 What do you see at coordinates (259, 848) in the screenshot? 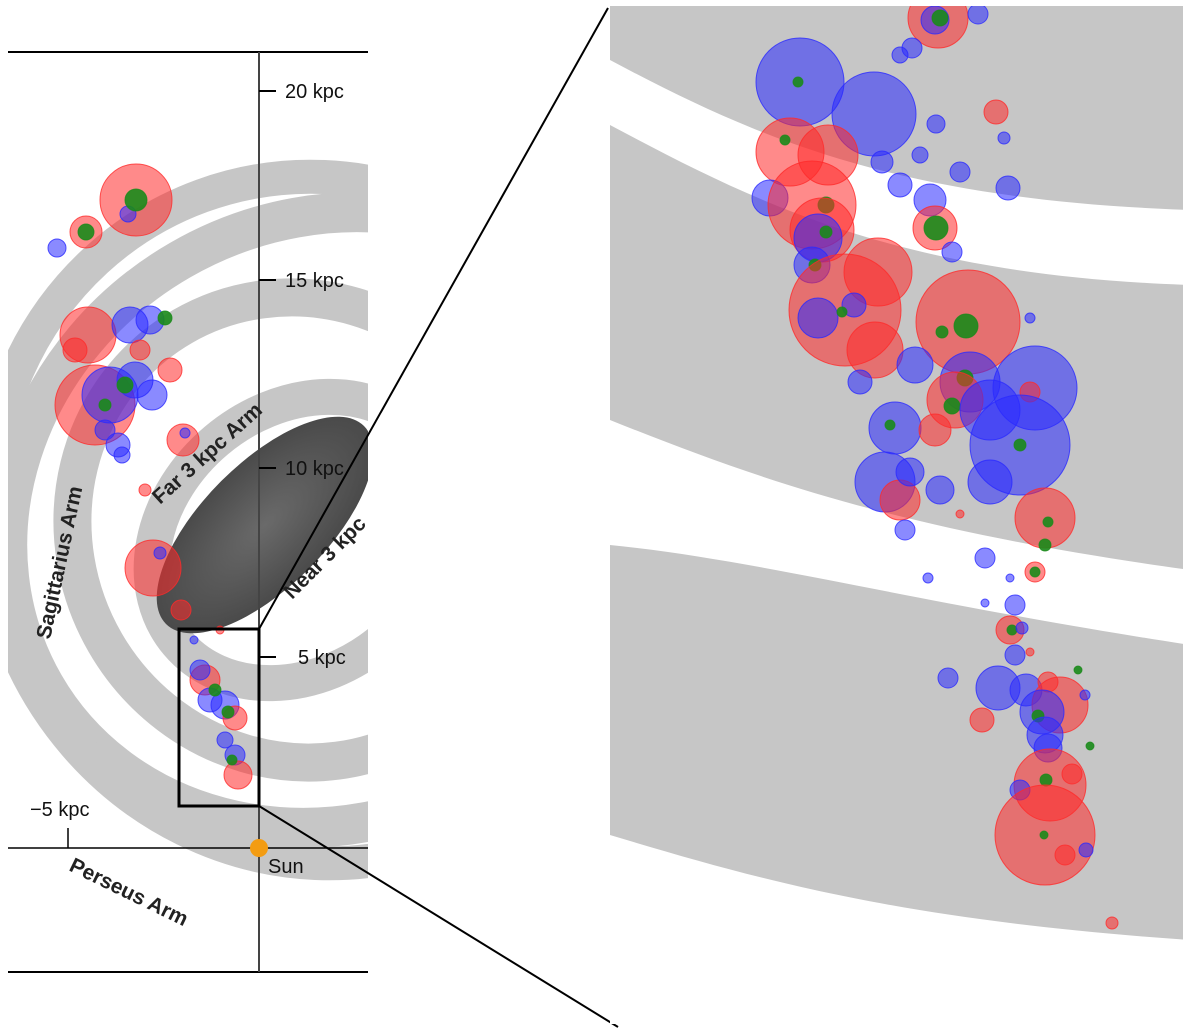
I see `sun-marker` at bounding box center [259, 848].